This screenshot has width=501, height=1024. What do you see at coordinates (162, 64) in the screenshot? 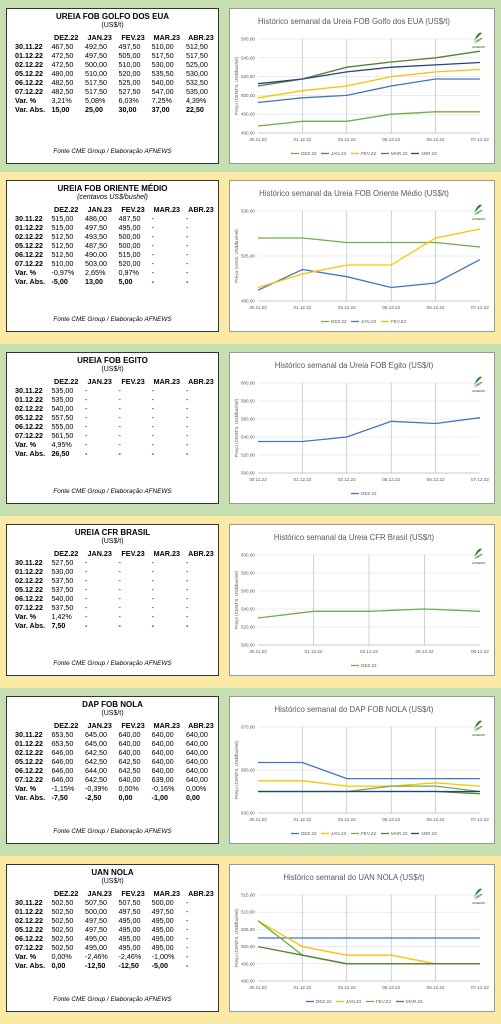
I see `price-cell: 530,00` at bounding box center [162, 64].